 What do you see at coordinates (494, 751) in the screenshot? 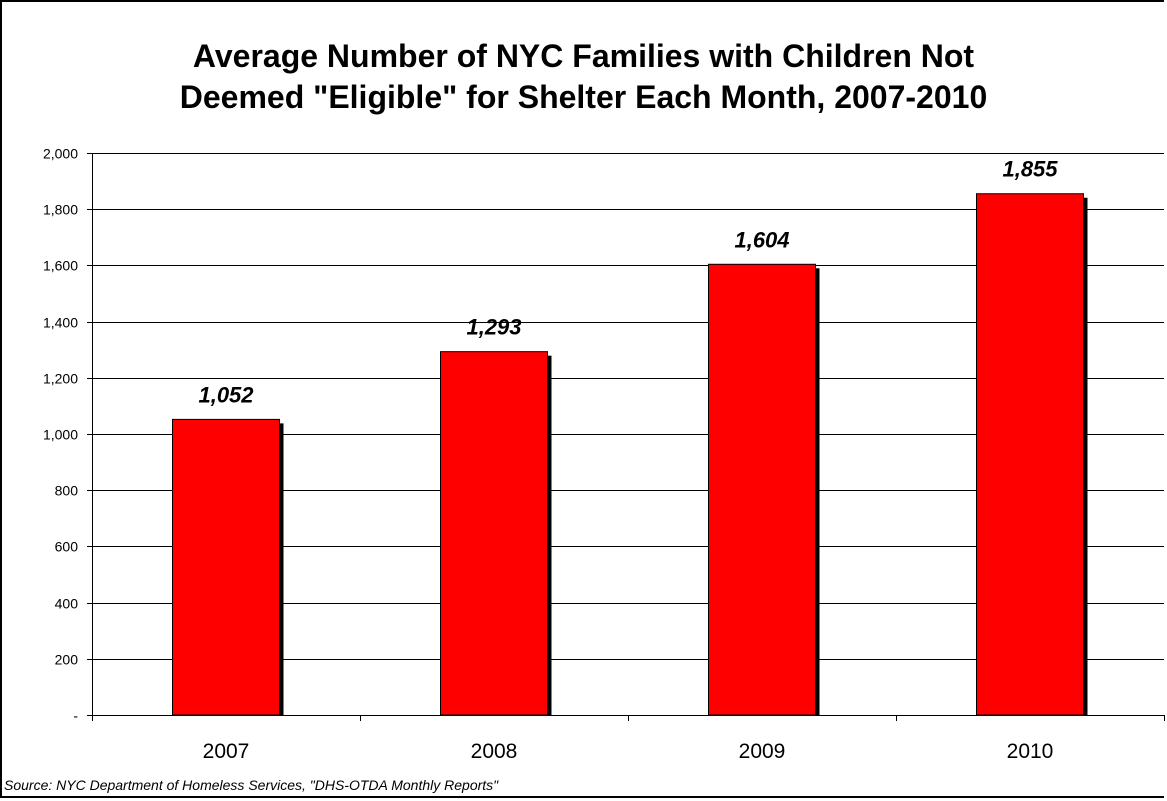
I see `x-tick-label-2008: 2008` at bounding box center [494, 751].